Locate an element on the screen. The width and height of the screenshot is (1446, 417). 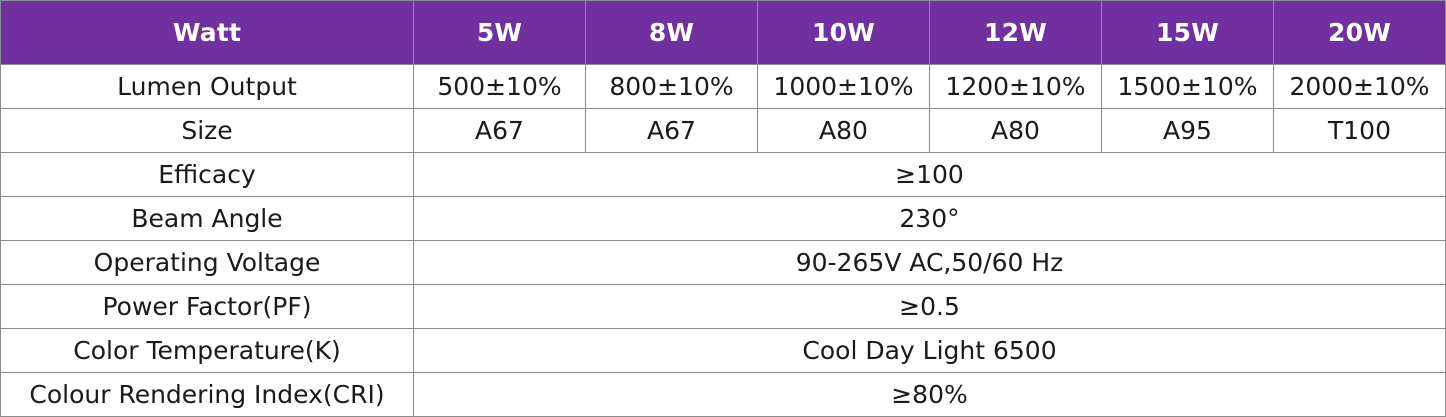
power-factor-value: ≥0.5 is located at coordinates (929, 306).